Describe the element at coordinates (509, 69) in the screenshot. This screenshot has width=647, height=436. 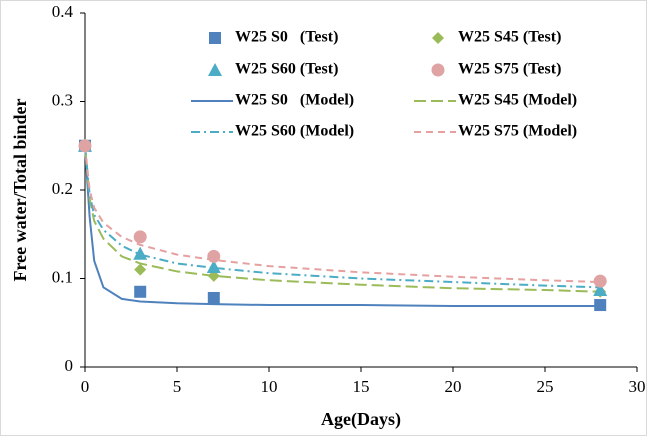
I see `legend-label: W25 S75 (Test)` at that location.